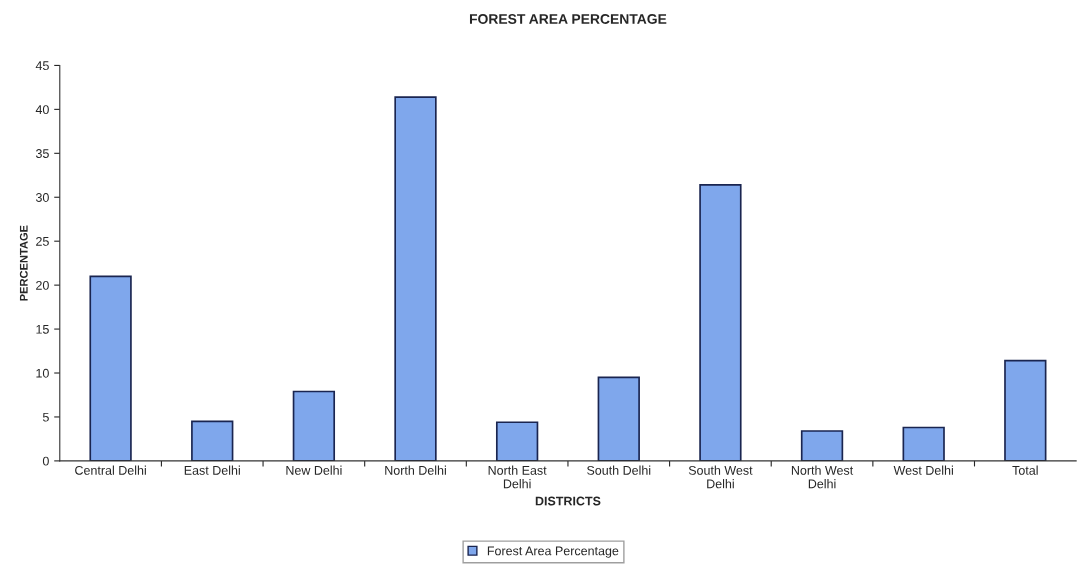 This screenshot has height=569, width=1087. I want to click on x-tick-label: North East Delhi, so click(517, 477).